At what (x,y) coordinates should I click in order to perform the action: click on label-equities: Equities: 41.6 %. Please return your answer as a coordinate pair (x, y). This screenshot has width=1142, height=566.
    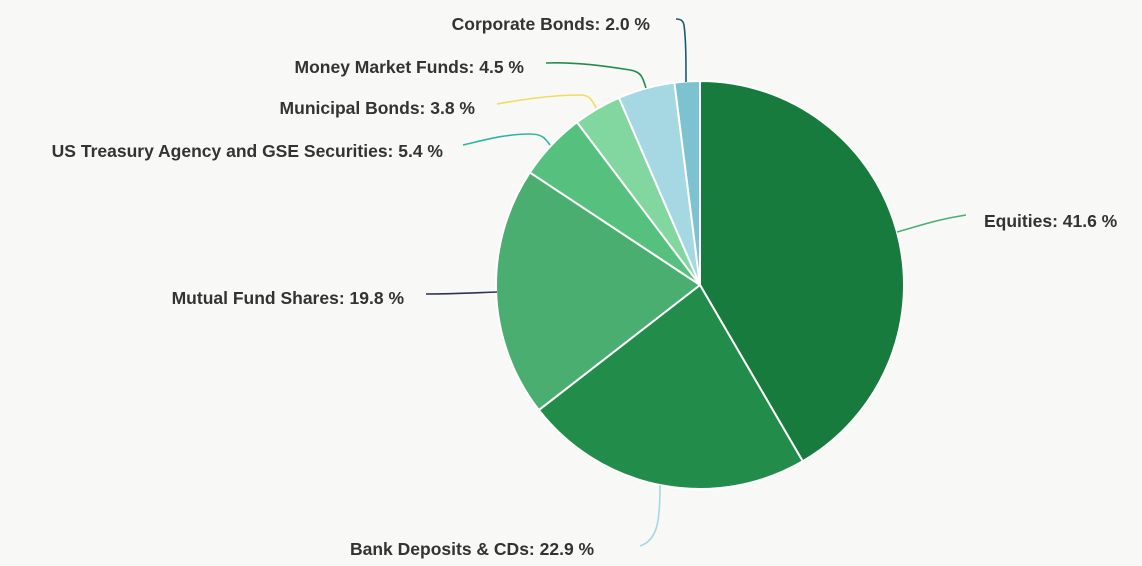
    Looking at the image, I should click on (1051, 221).